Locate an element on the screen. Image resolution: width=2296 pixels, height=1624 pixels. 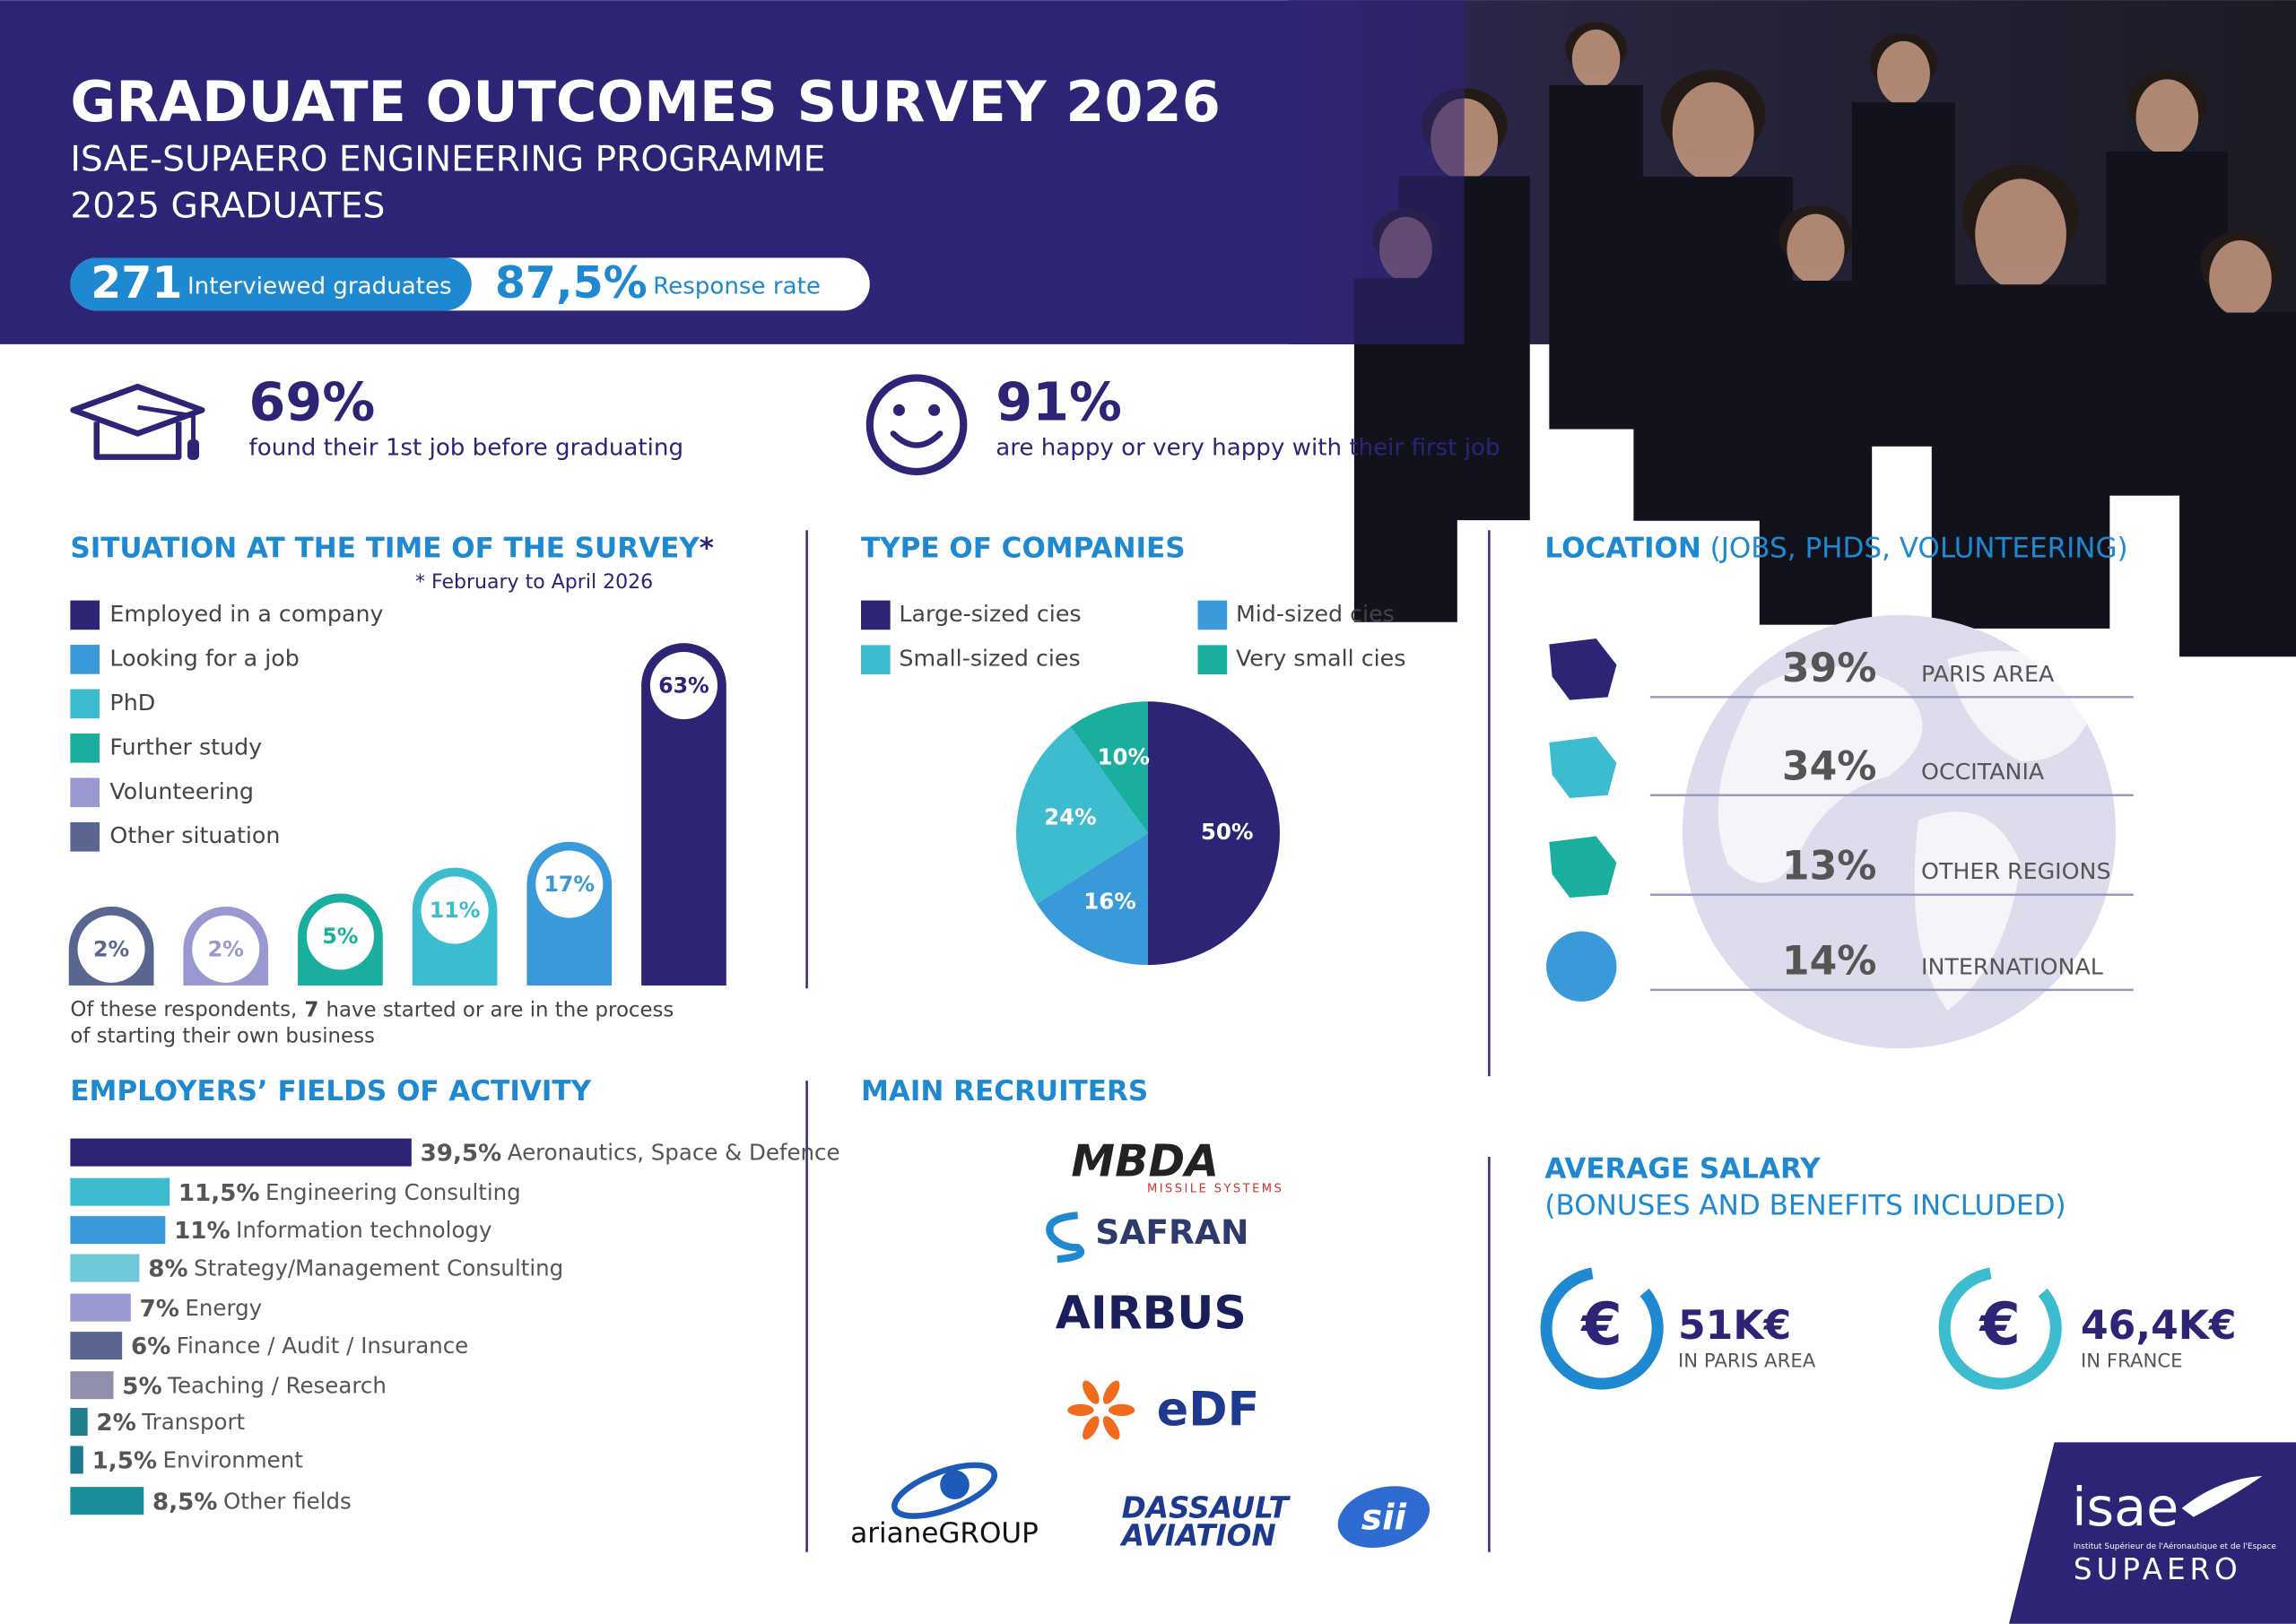
field-value: 6% is located at coordinates (150, 1346).